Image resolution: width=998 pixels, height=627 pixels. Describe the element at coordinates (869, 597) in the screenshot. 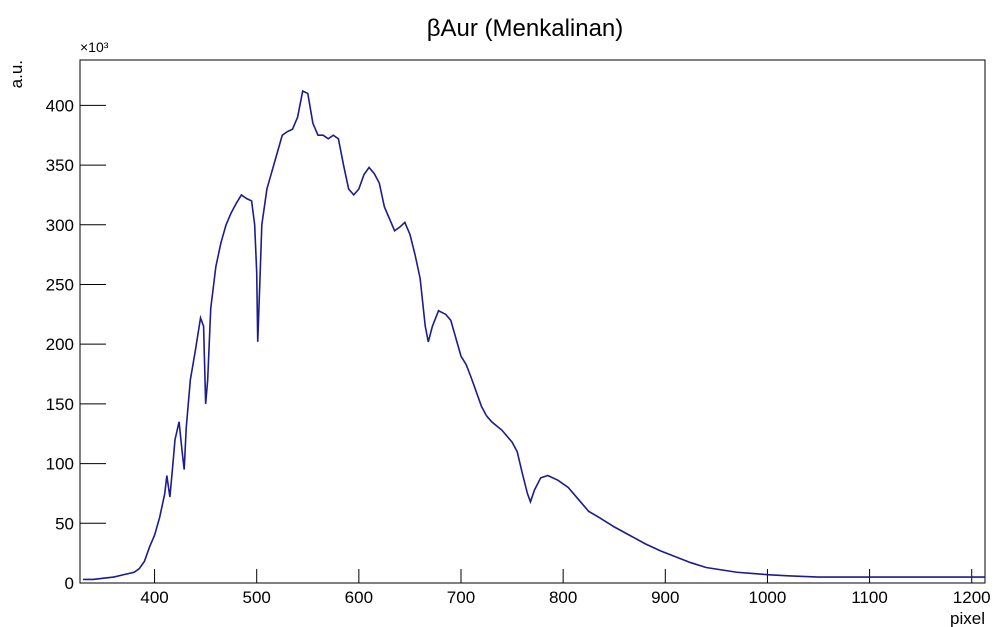

I see `x-tick-label: 1100` at that location.